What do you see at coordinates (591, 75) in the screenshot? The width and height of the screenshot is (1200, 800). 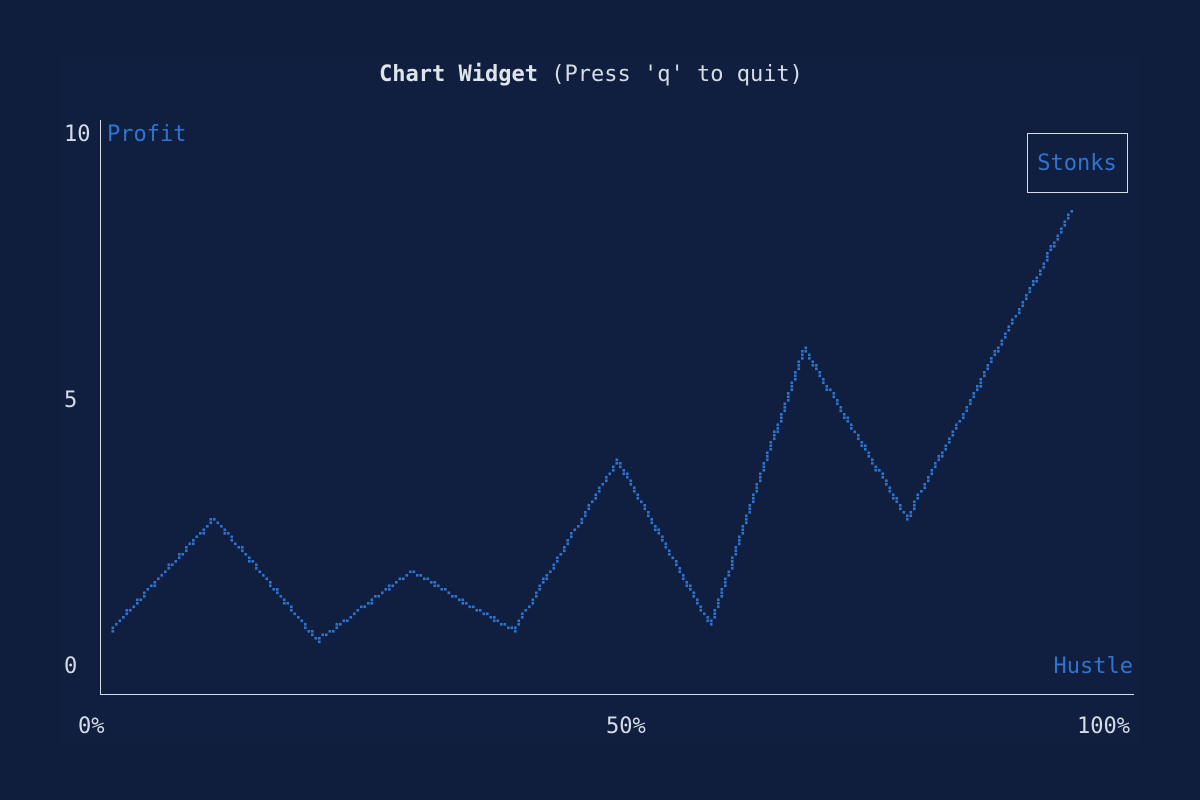 I see `window-title: Chart Widget (Press 'q' to quit)` at bounding box center [591, 75].